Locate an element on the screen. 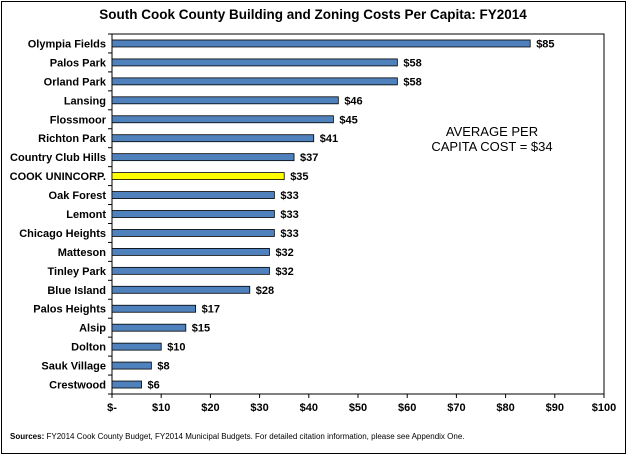 The width and height of the screenshot is (627, 455). value-label-alsip: $15 is located at coordinates (201, 329).